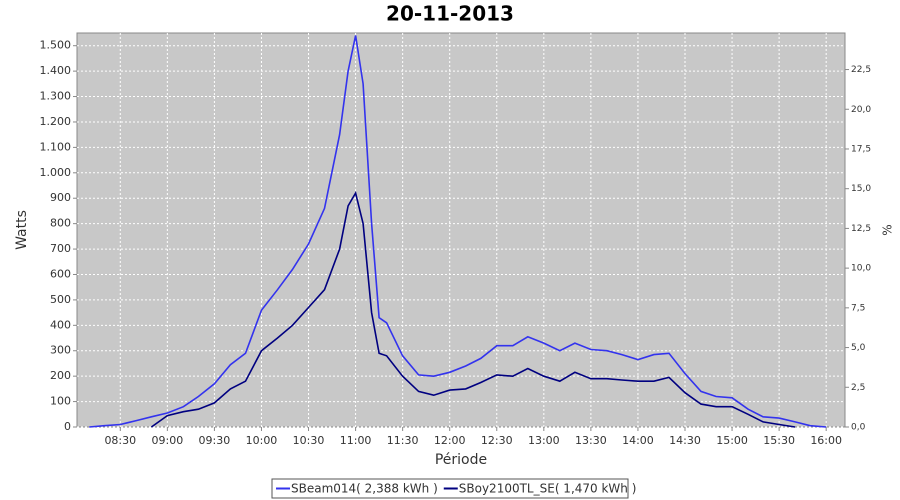 Image resolution: width=900 pixels, height=500 pixels. Describe the element at coordinates (60, 248) in the screenshot. I see `y-tick-label: 700` at that location.